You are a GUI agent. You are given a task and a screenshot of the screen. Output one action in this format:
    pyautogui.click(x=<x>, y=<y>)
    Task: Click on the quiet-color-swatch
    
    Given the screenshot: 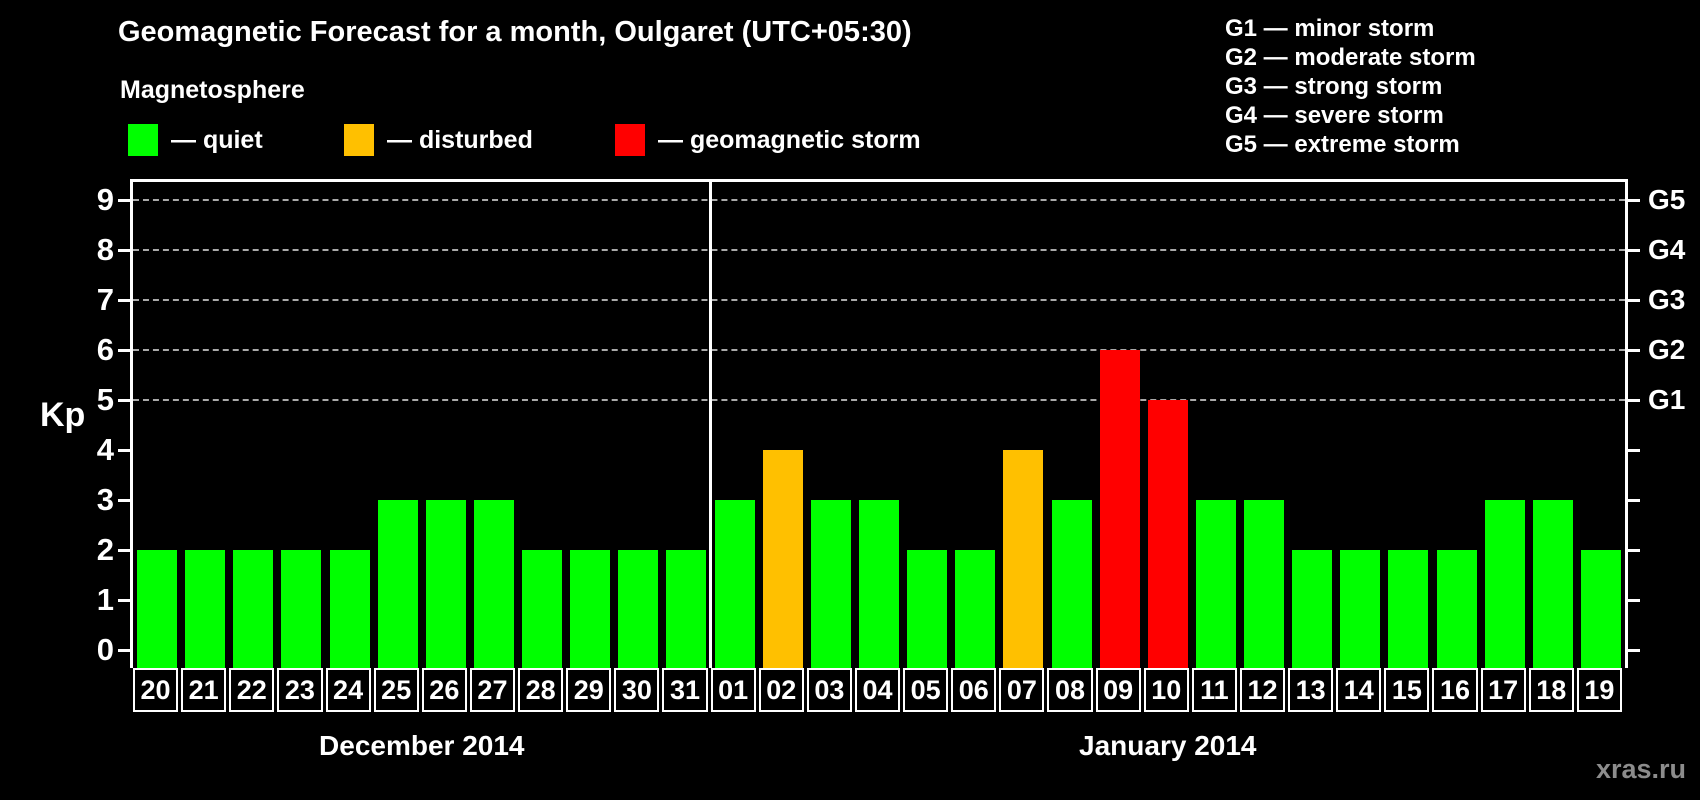 What is the action you would take?
    pyautogui.click(x=143, y=140)
    